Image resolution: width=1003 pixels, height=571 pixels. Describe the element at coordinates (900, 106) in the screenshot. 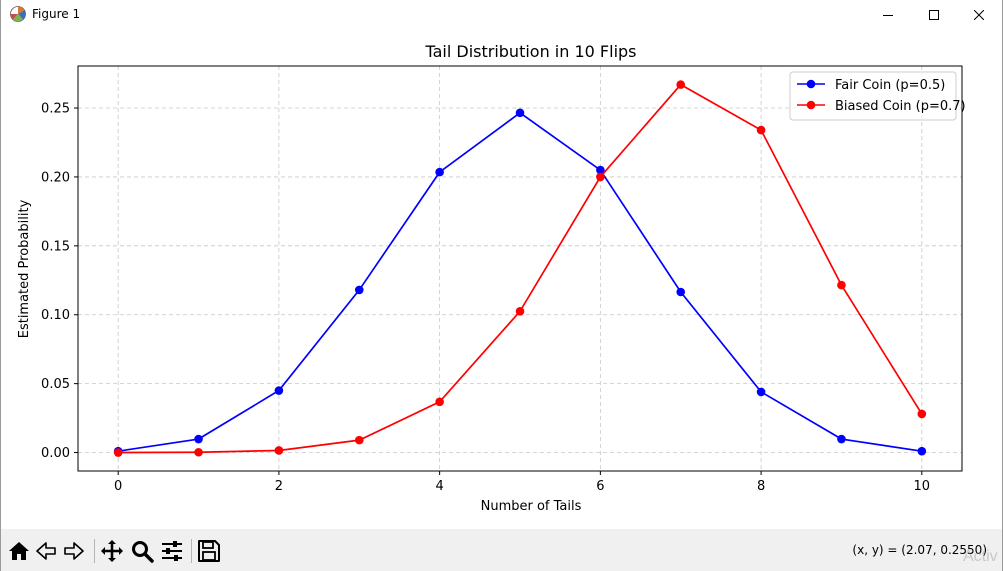

I see `legend-label-biased: Biased Coin (p=0.7)` at that location.